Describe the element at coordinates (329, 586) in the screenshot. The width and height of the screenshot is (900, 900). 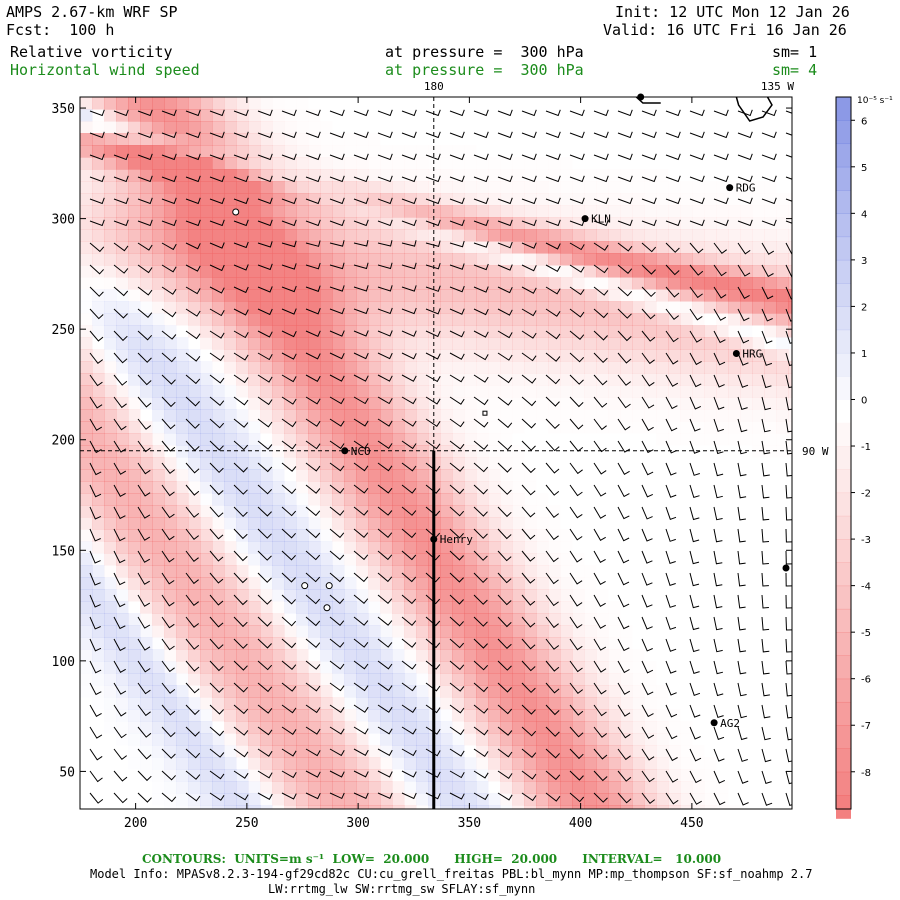
I see `site-marker` at that location.